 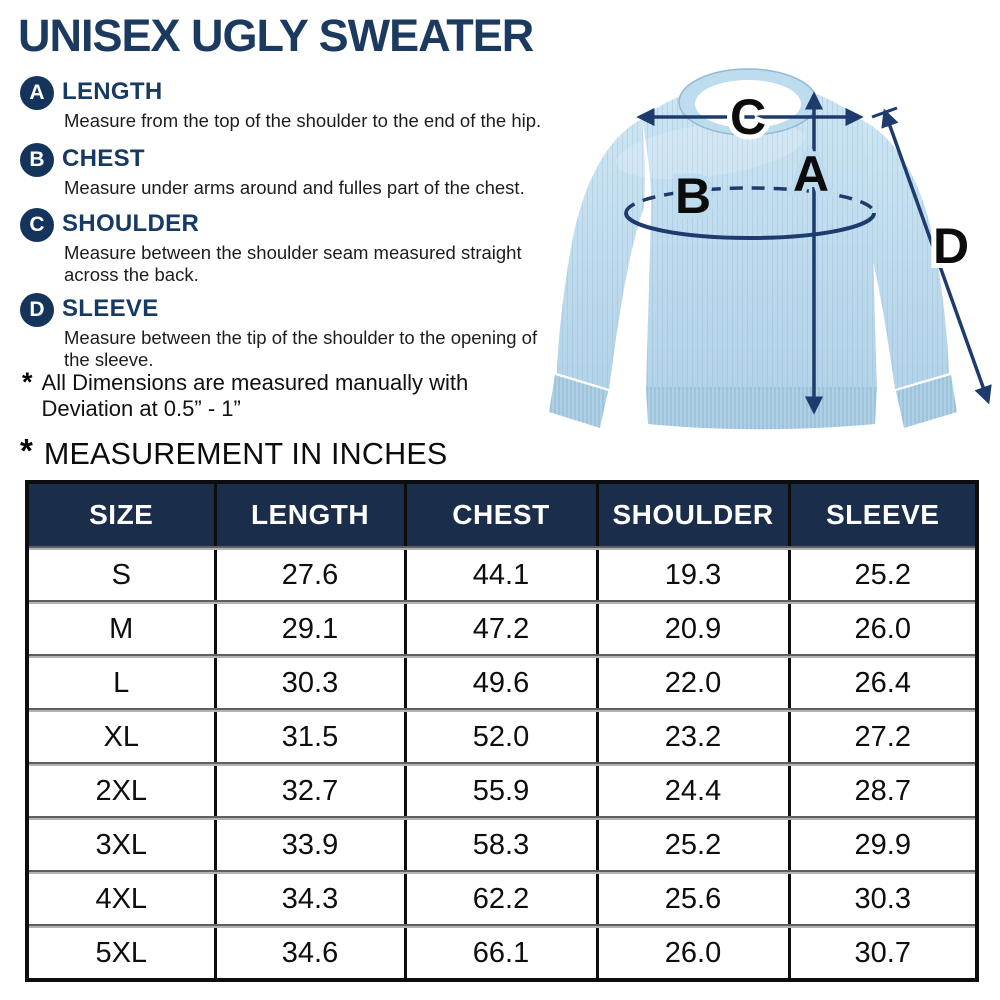 I want to click on measurement-cell: 55.9, so click(x=500, y=790).